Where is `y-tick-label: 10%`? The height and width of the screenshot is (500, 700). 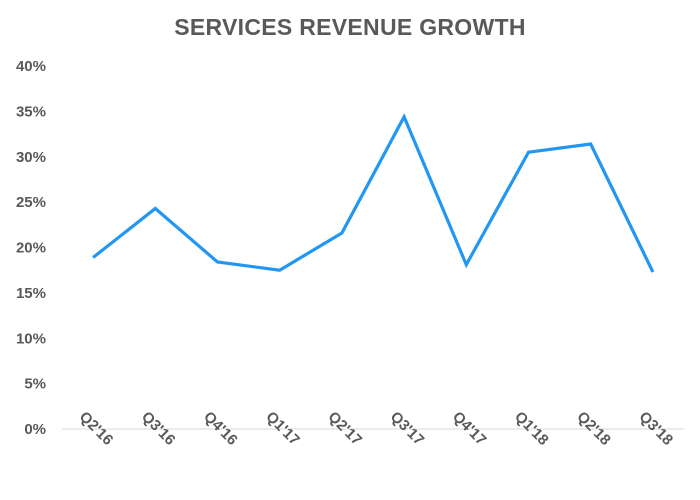 y-tick-label: 10% is located at coordinates (31, 338).